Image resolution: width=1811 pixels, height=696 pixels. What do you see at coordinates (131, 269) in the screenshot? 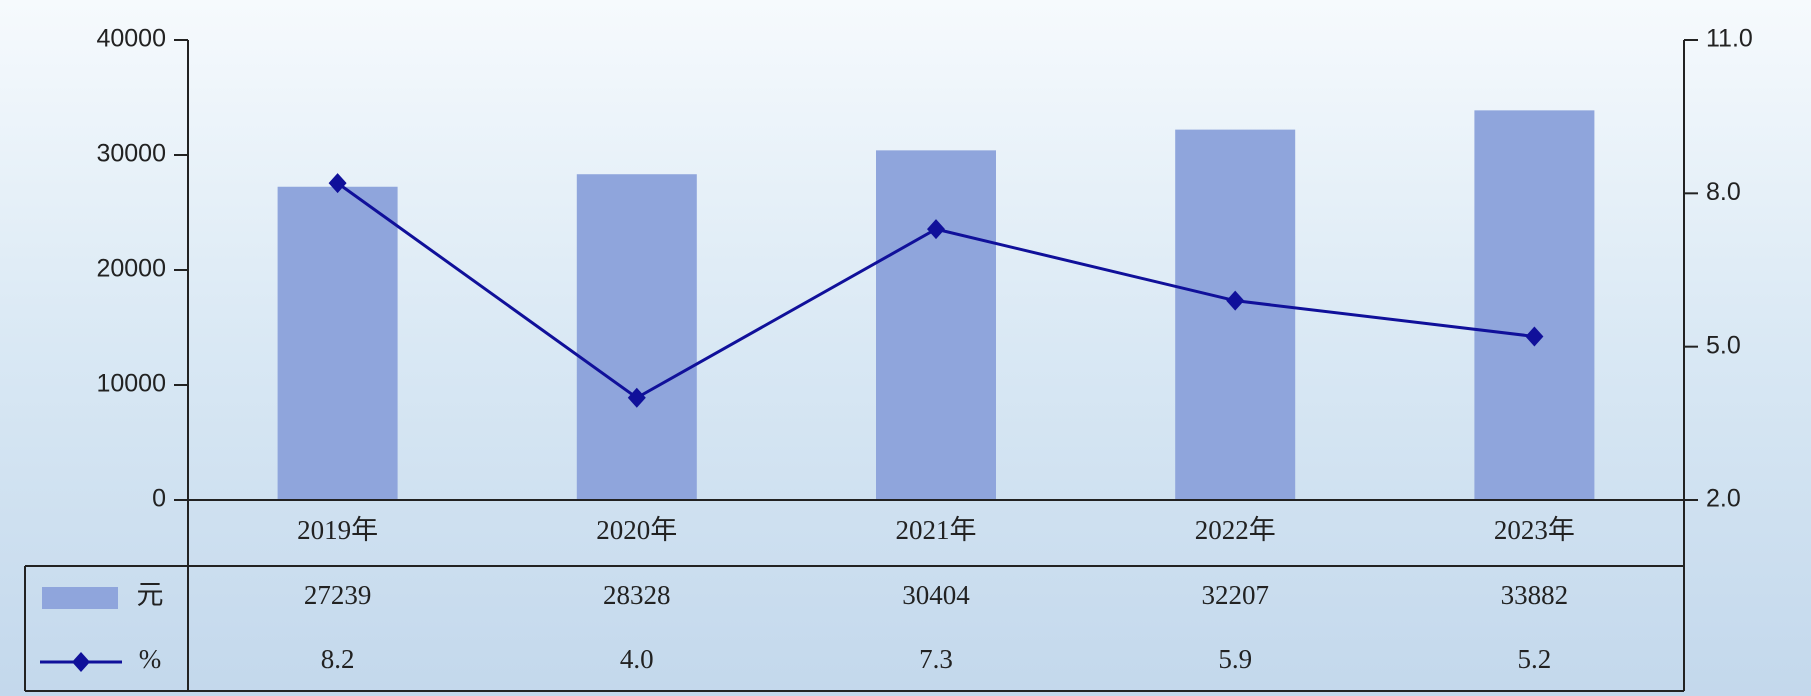
I see `y-tick-label: 20000` at bounding box center [131, 269].